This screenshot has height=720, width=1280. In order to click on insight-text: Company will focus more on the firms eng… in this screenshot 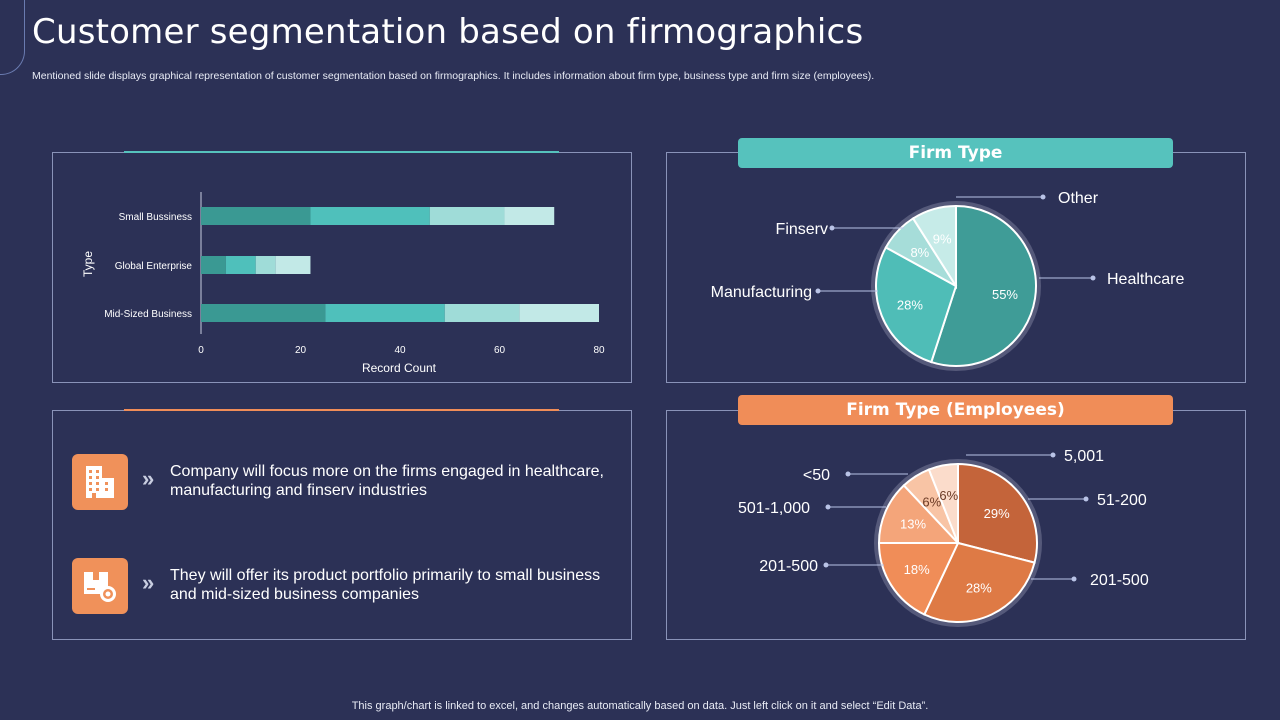, I will do `click(387, 481)`.